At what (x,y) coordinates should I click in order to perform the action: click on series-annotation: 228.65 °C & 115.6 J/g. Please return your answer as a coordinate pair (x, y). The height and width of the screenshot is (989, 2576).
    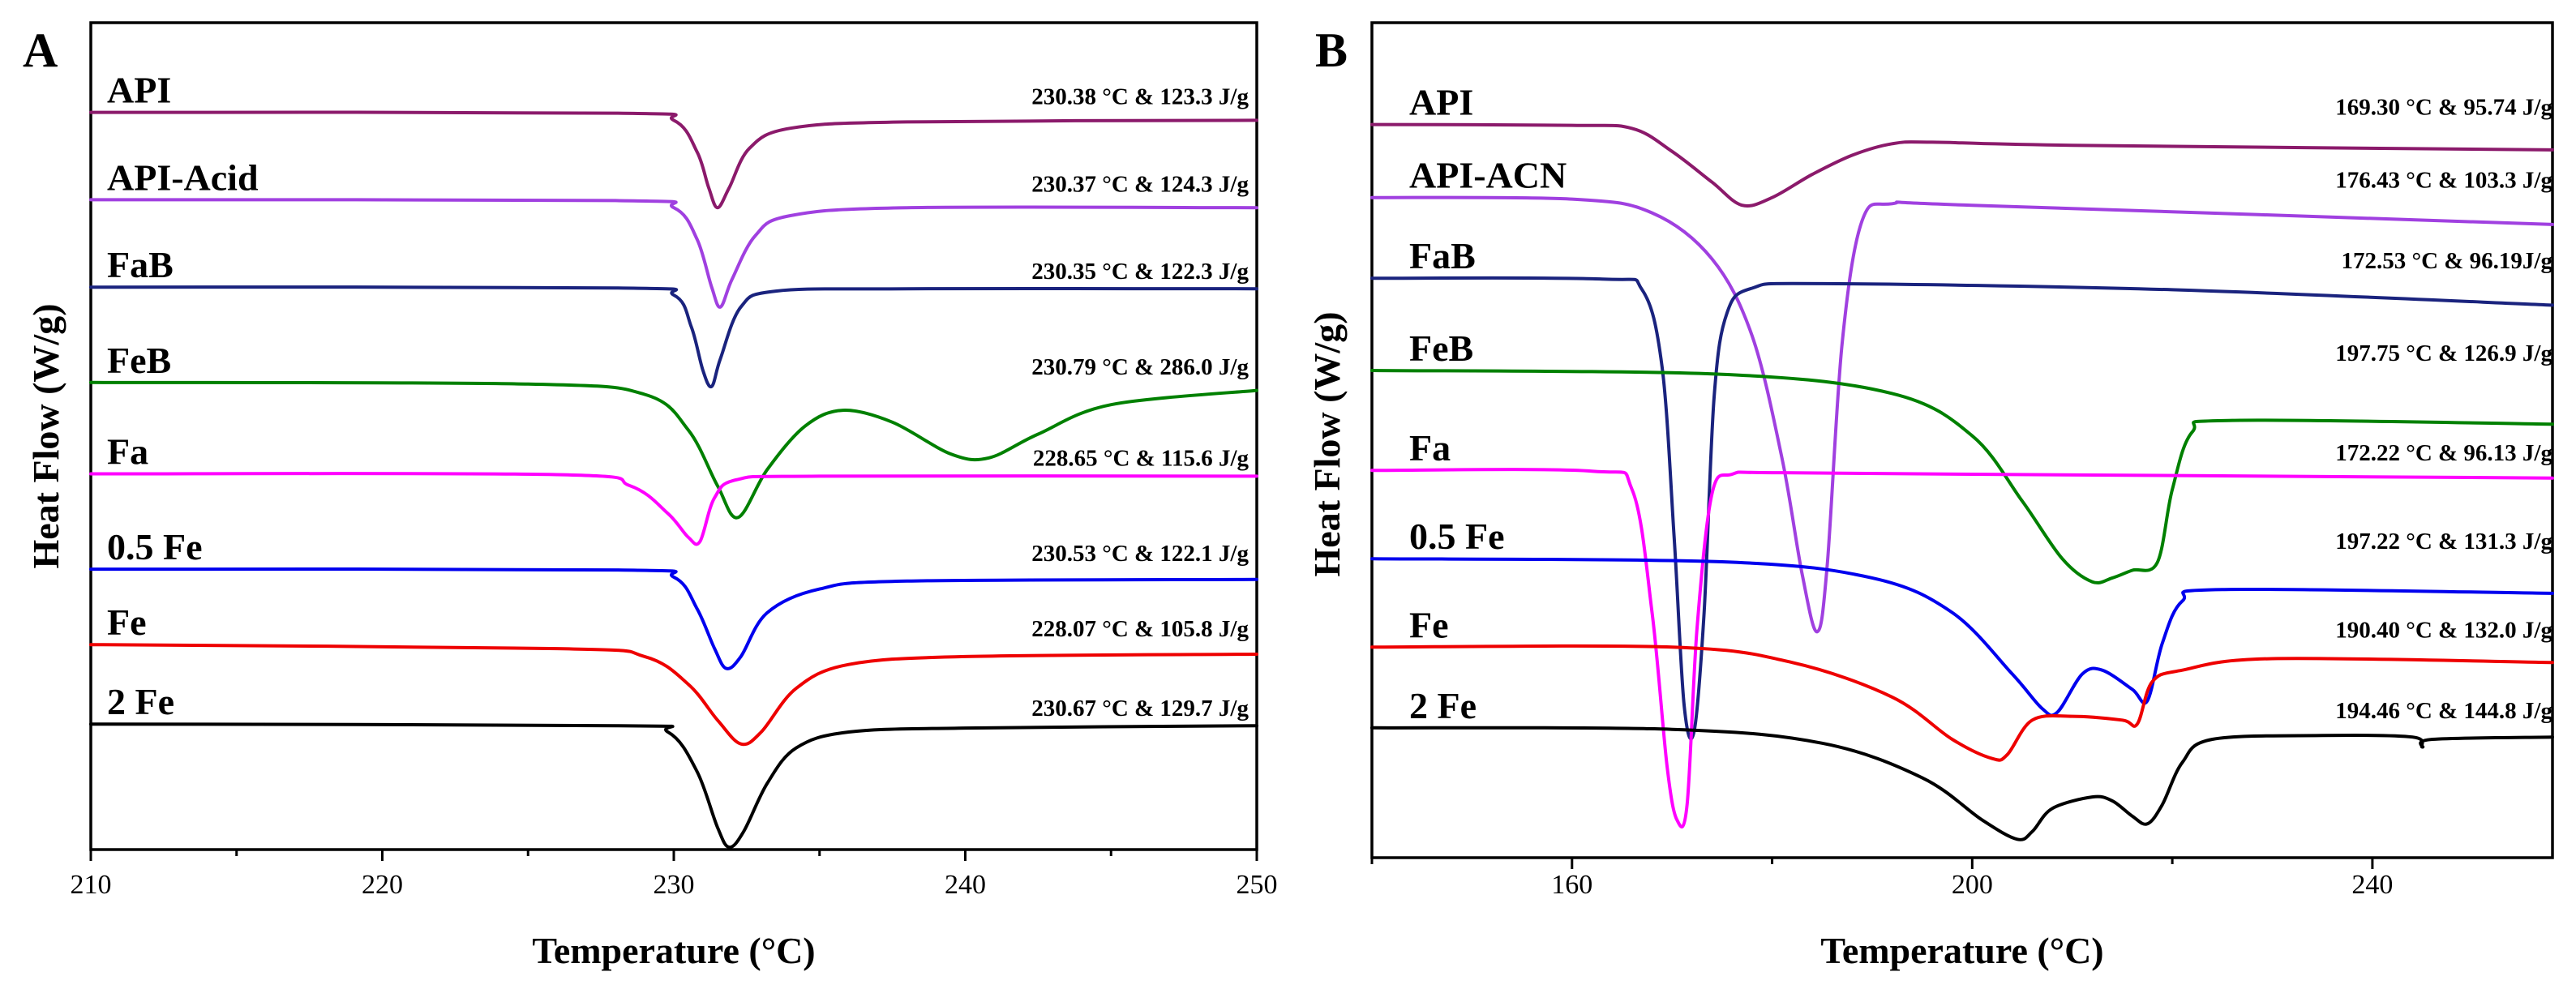
    Looking at the image, I should click on (1141, 459).